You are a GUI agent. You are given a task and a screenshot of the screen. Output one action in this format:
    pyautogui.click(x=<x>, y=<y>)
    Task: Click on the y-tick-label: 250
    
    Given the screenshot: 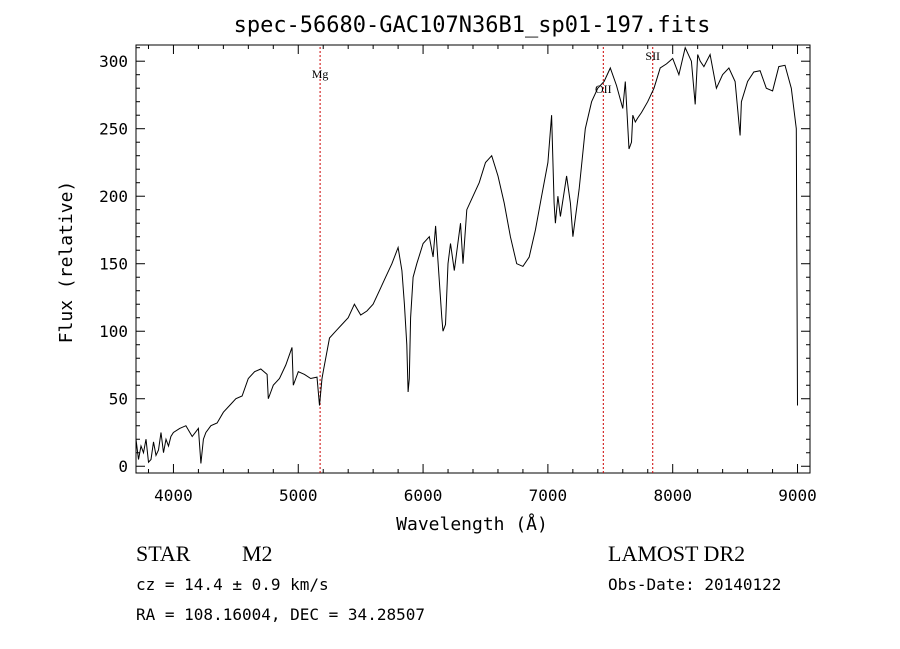 What is the action you would take?
    pyautogui.click(x=113, y=129)
    